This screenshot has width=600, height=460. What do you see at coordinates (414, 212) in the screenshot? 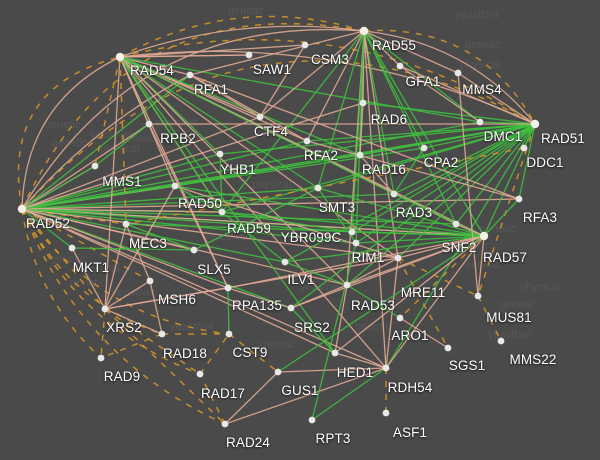
I see `node-label-rad3: RAD3` at bounding box center [414, 212].